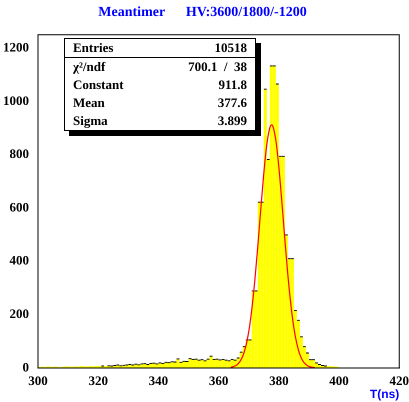  I want to click on x-tick-label: 300, so click(38, 380).